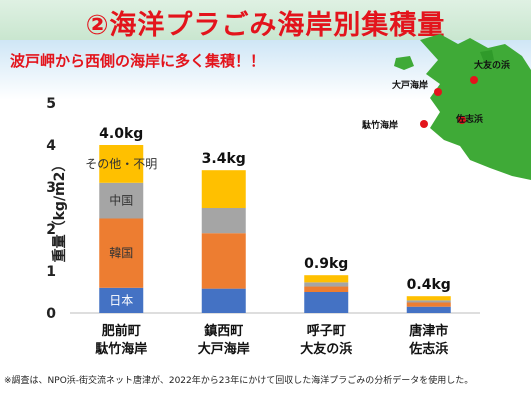 The image size is (531, 400). I want to click on segment-label: 中国, so click(121, 200).